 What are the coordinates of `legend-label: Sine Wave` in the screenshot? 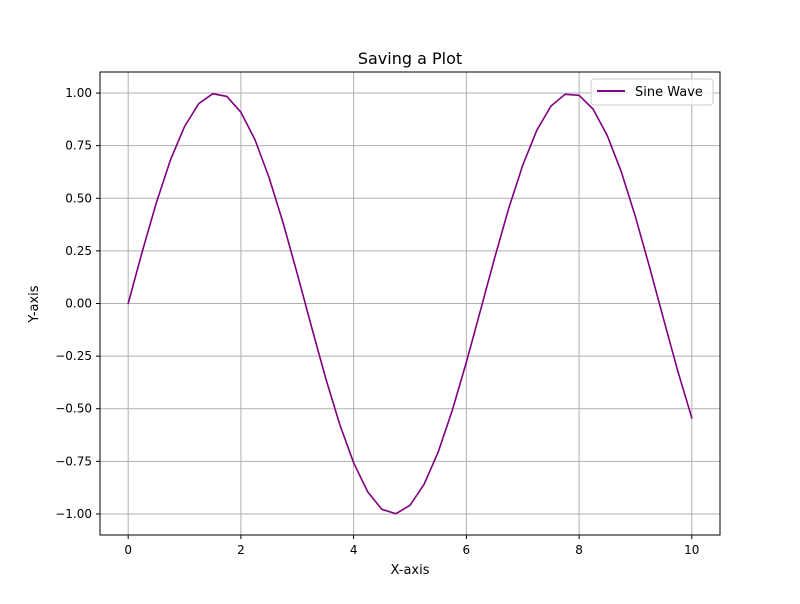 It's located at (669, 92).